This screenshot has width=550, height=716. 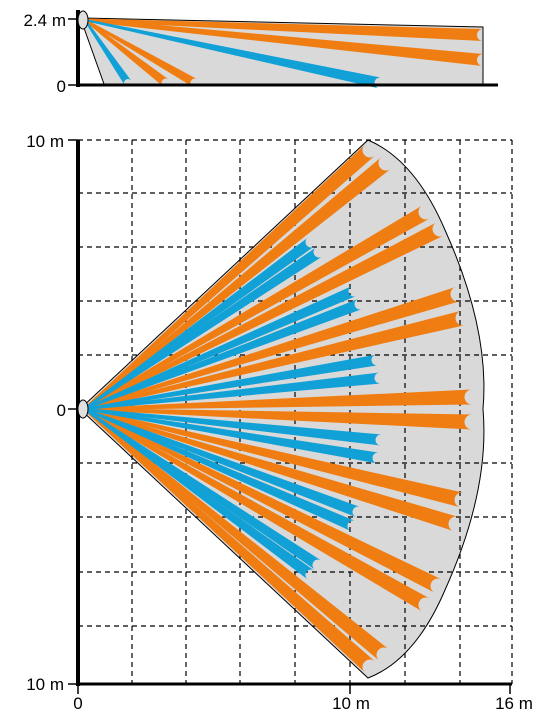 What do you see at coordinates (44, 20) in the screenshot?
I see `side-view-height-label: 2.4 m` at bounding box center [44, 20].